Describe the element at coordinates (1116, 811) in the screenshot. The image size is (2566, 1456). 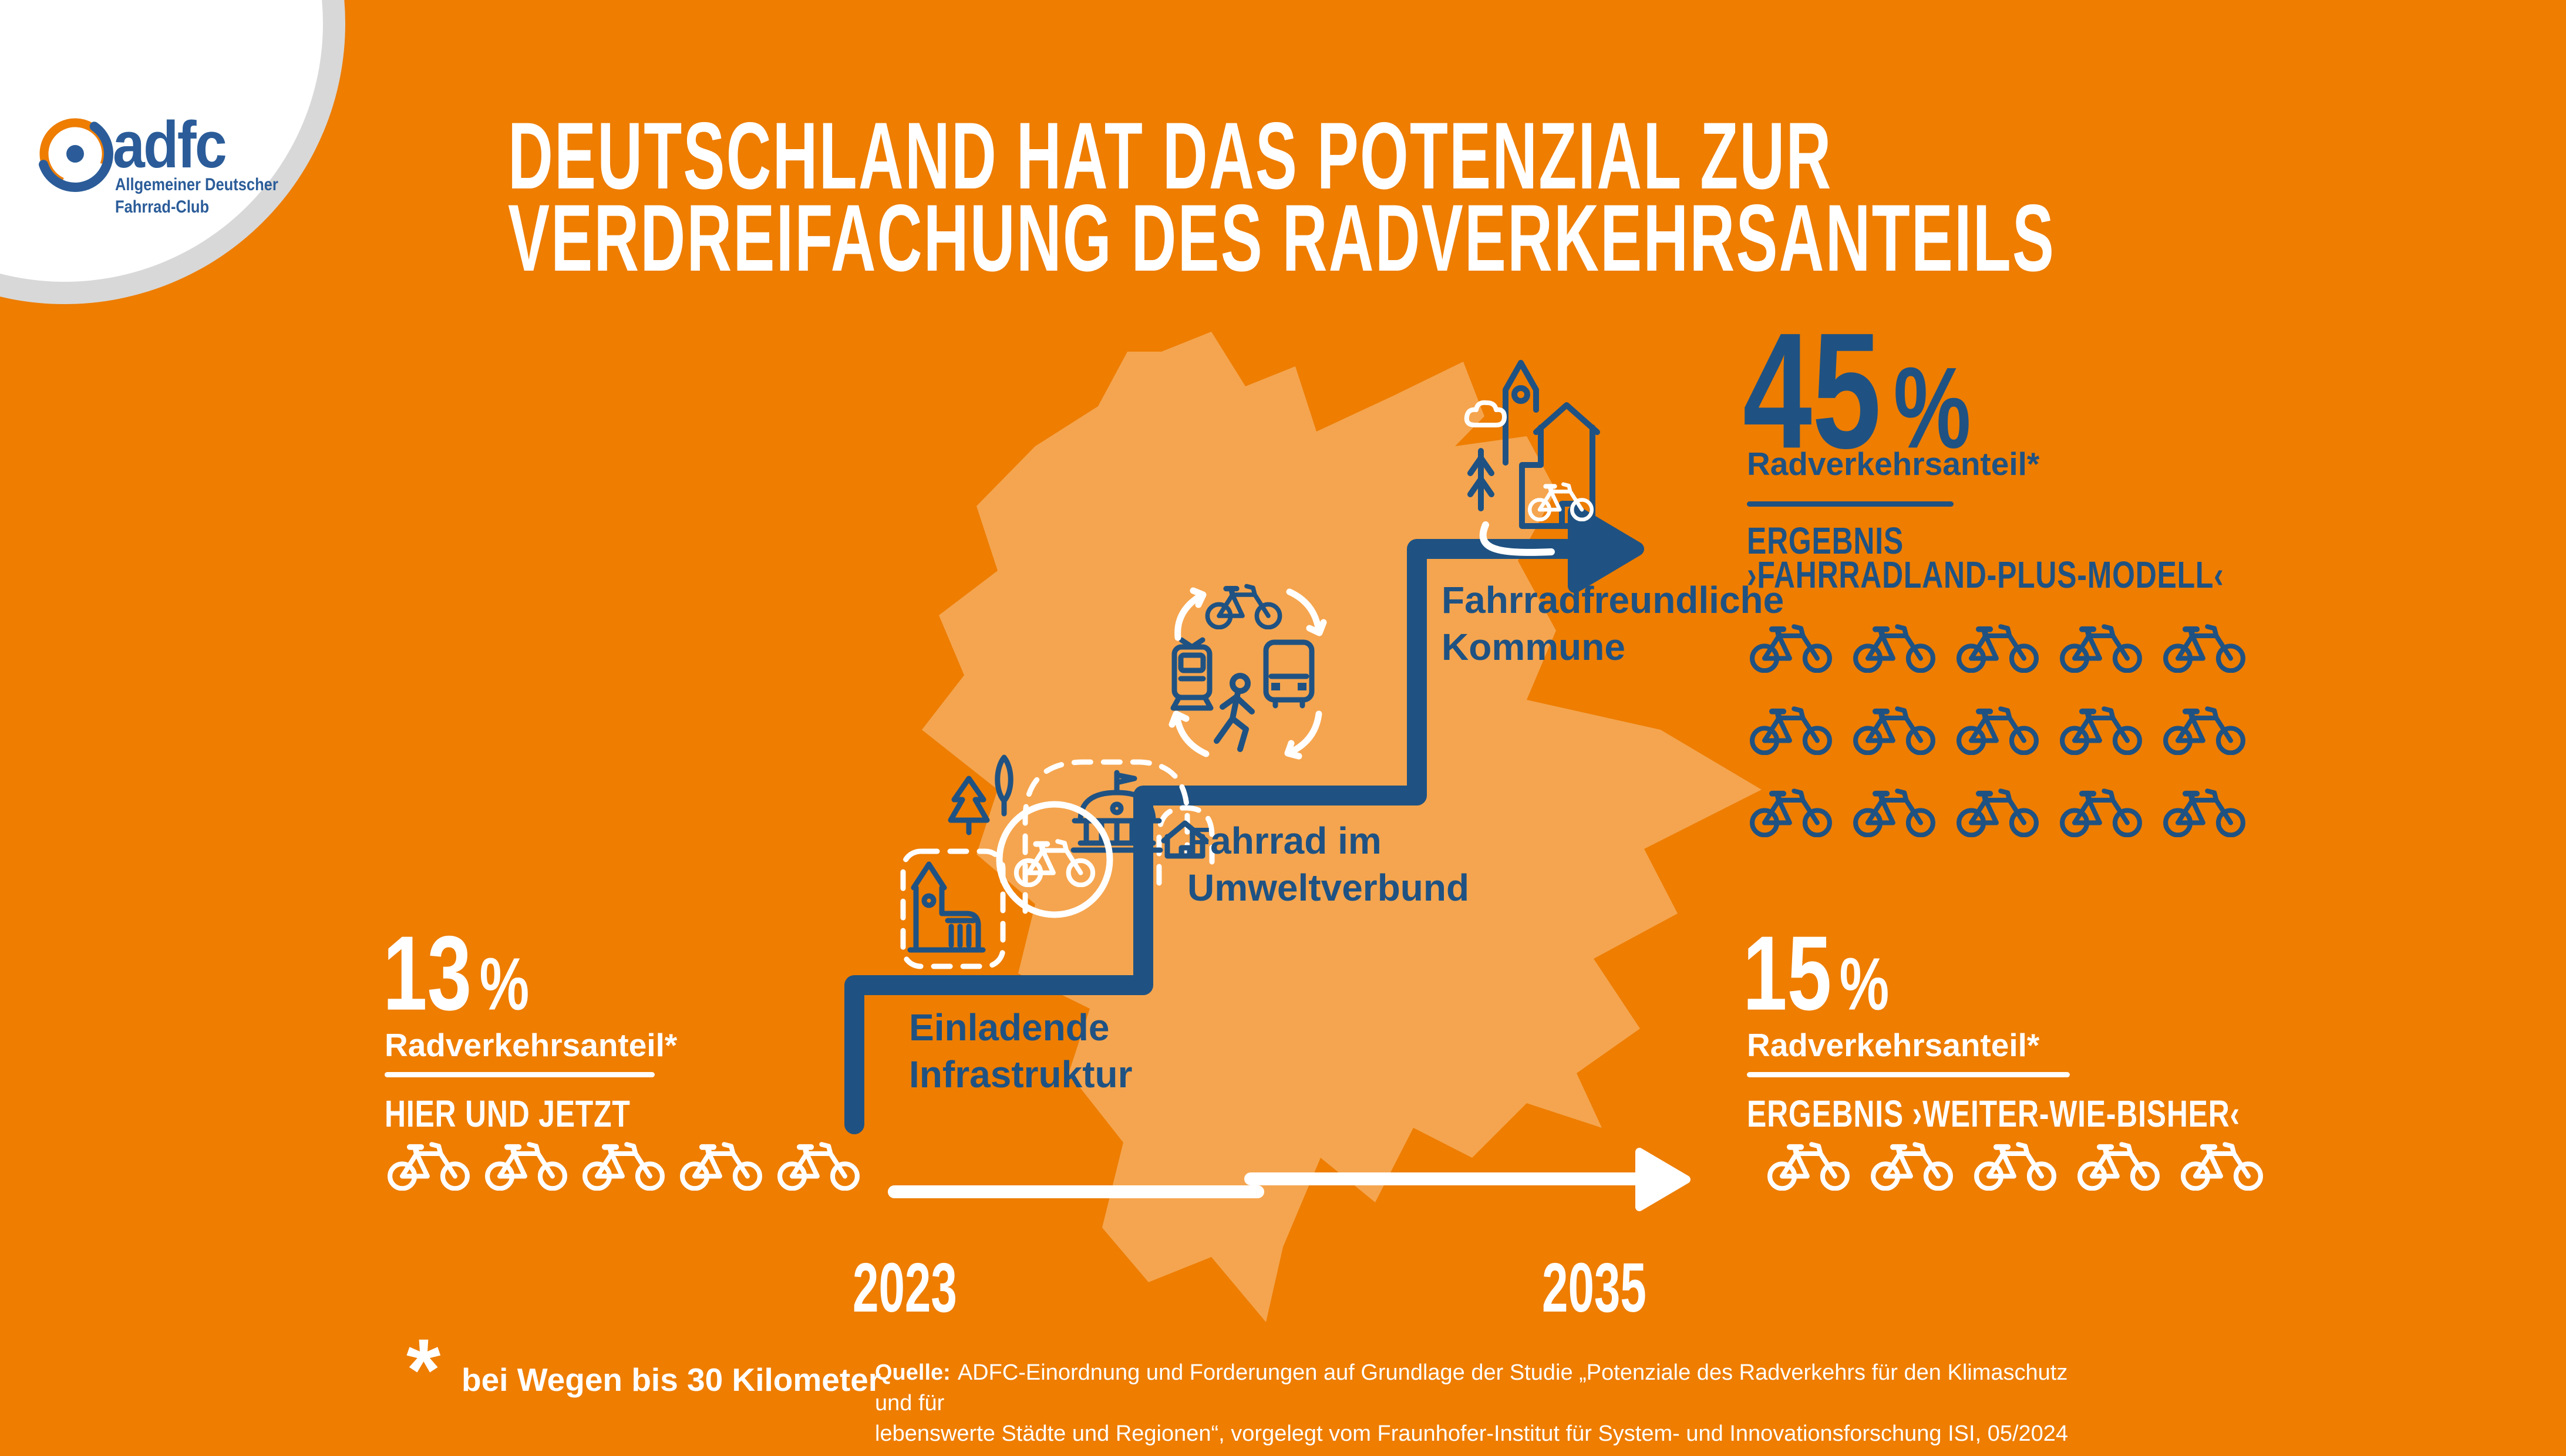
I see `town-hall-icon` at that location.